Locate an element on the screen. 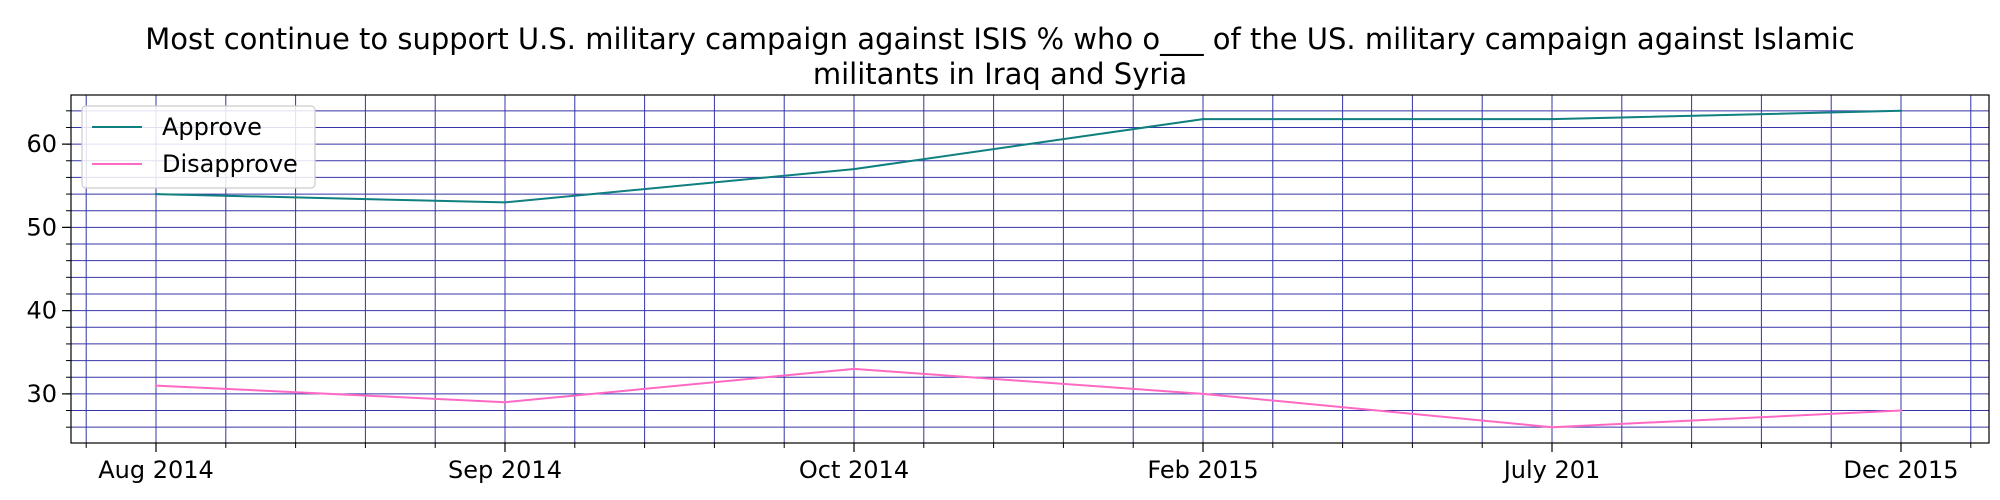 The image size is (2000, 500). y-tick-label: 30 is located at coordinates (41, 394).